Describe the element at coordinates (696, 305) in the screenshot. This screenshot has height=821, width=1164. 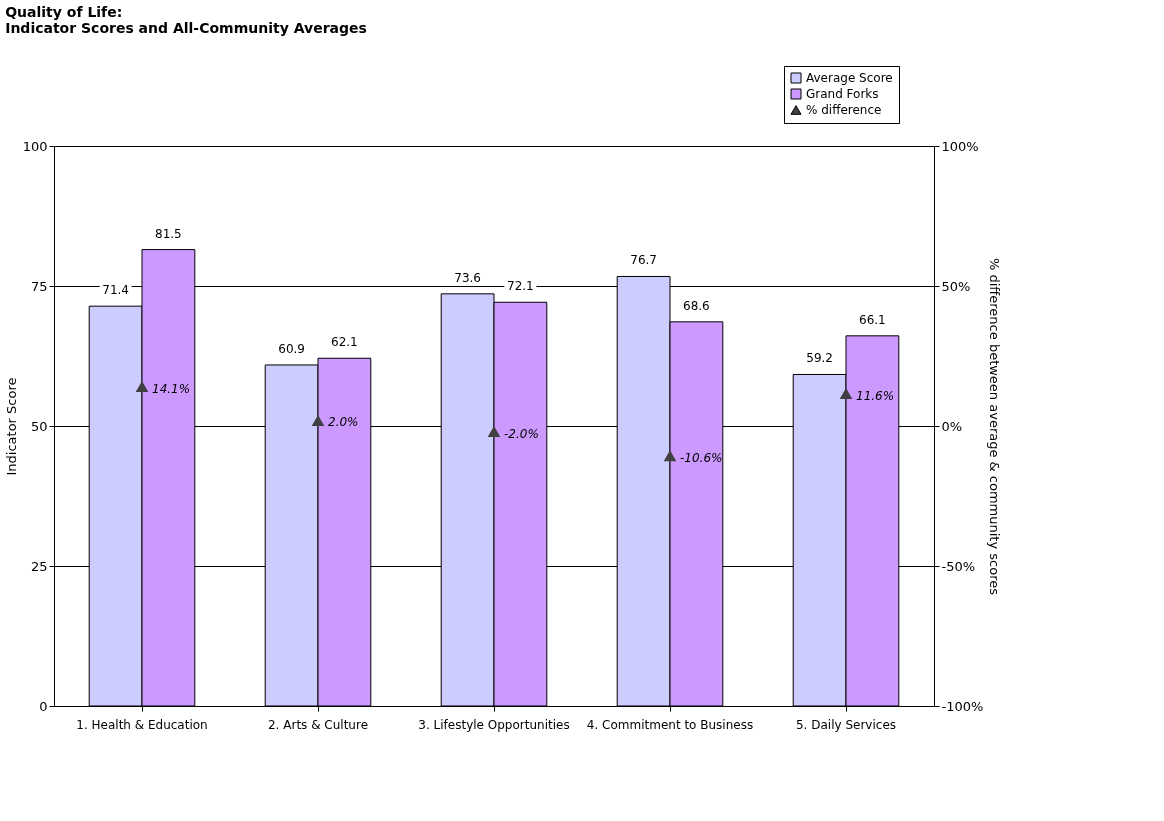
I see `data-label: 68.6` at that location.